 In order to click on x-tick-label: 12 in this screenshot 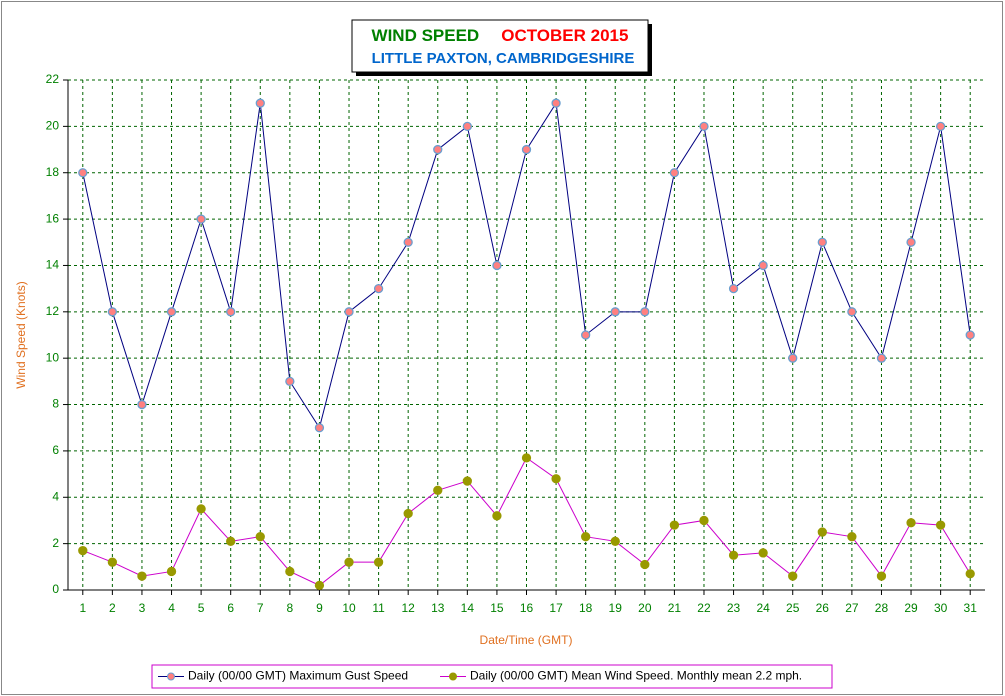, I will do `click(408, 608)`.